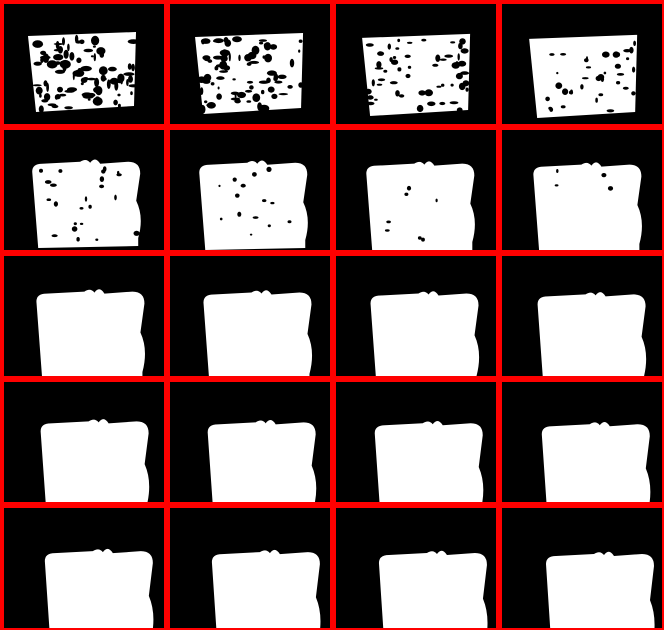 This screenshot has width=664, height=630. I want to click on mask-frame-r3-c3, so click(416, 316).